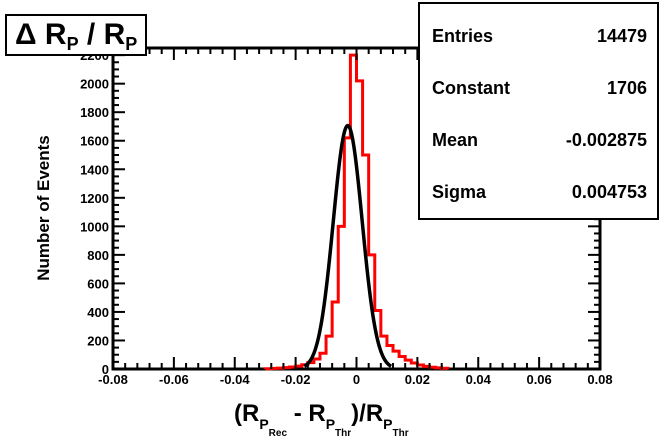 The height and width of the screenshot is (443, 667). Describe the element at coordinates (43, 207) in the screenshot. I see `y-axis-title: Number of Events` at that location.